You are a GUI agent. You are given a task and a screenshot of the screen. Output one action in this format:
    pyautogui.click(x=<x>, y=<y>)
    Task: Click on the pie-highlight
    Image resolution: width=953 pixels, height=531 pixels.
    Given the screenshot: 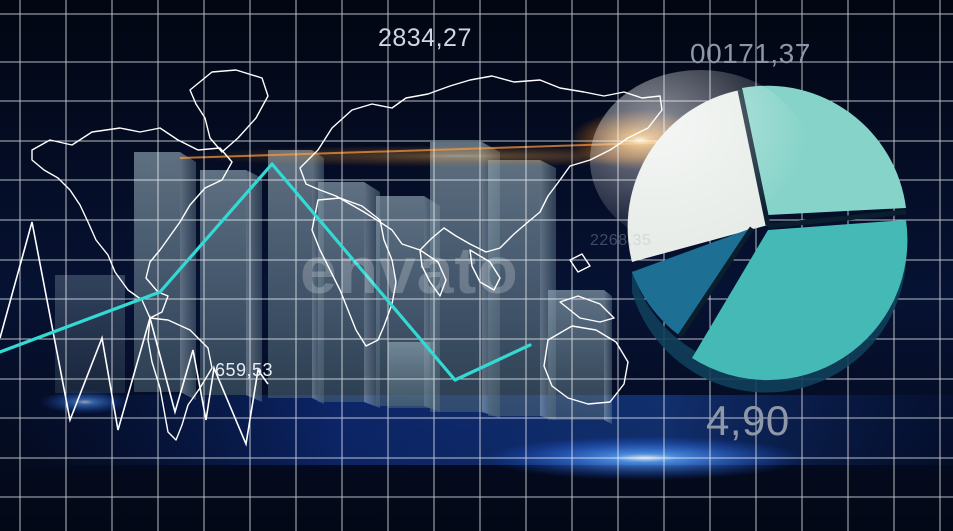 What is the action you would take?
    pyautogui.click(x=700, y=160)
    